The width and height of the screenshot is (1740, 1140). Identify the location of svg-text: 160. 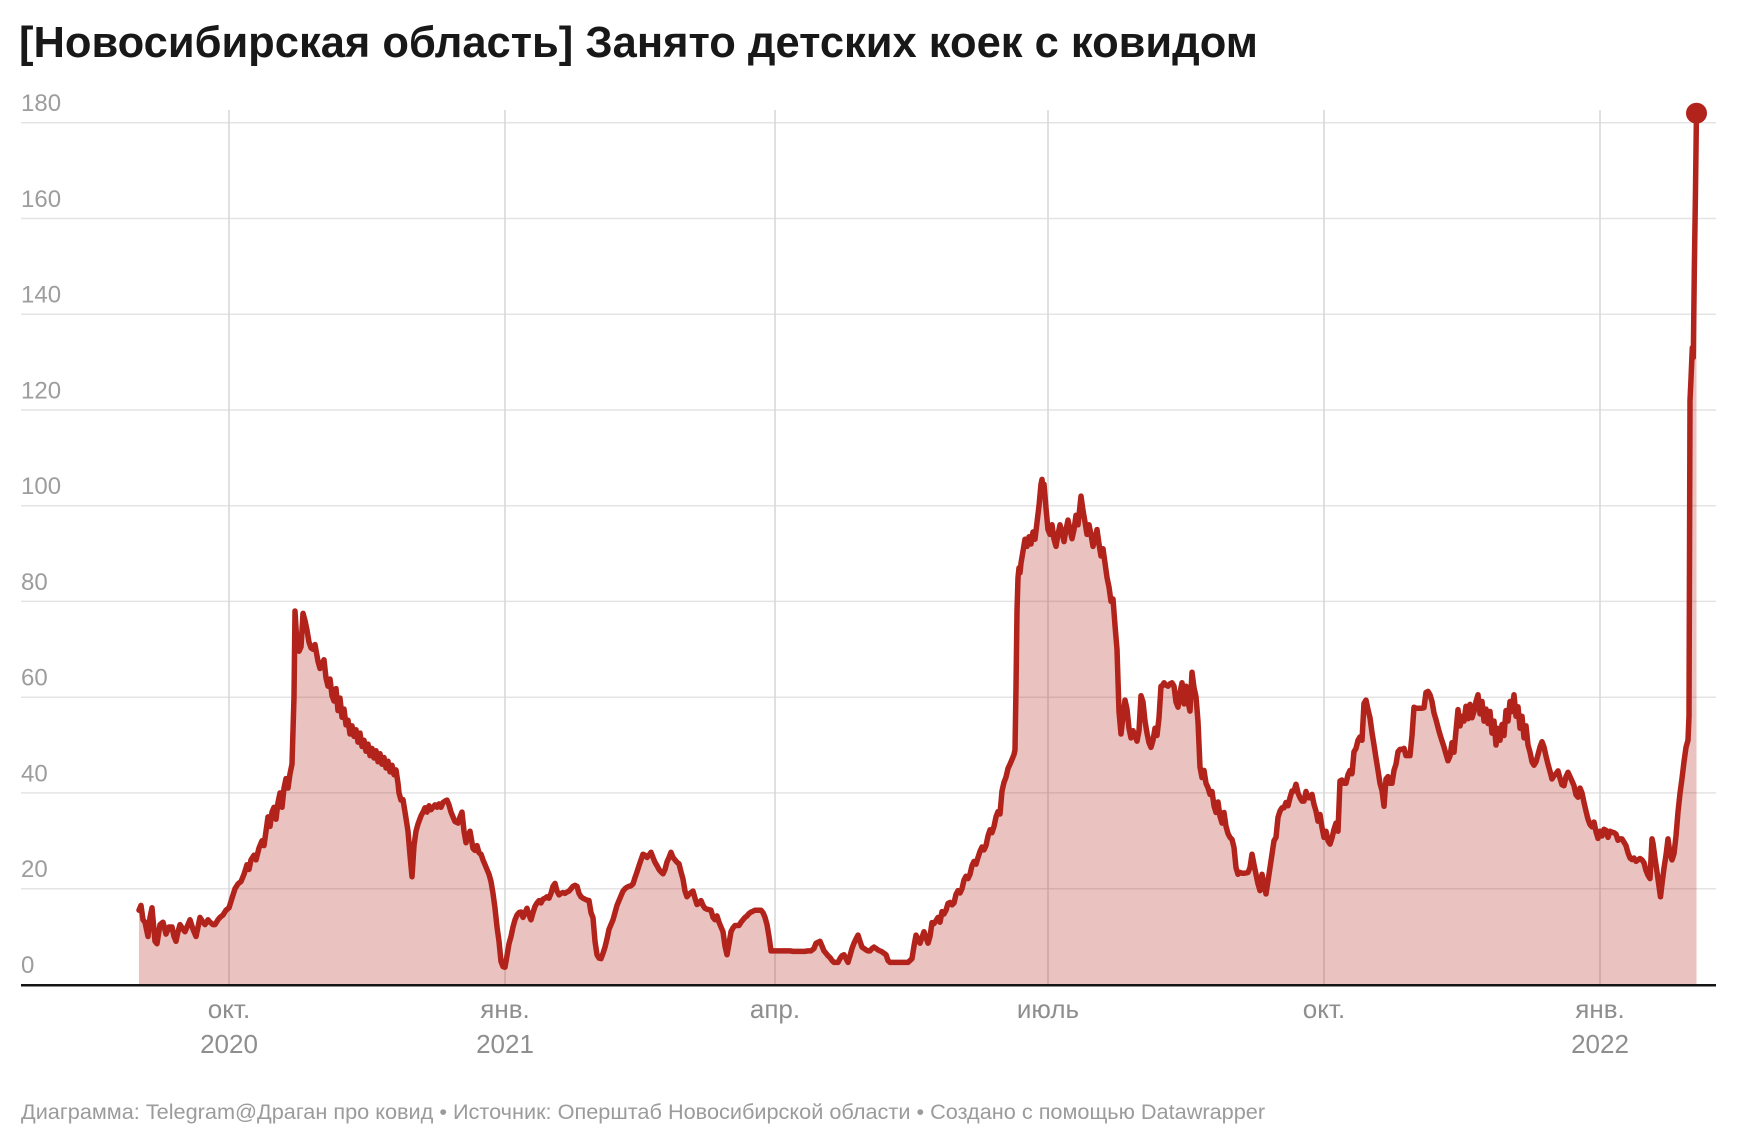
(41, 199).